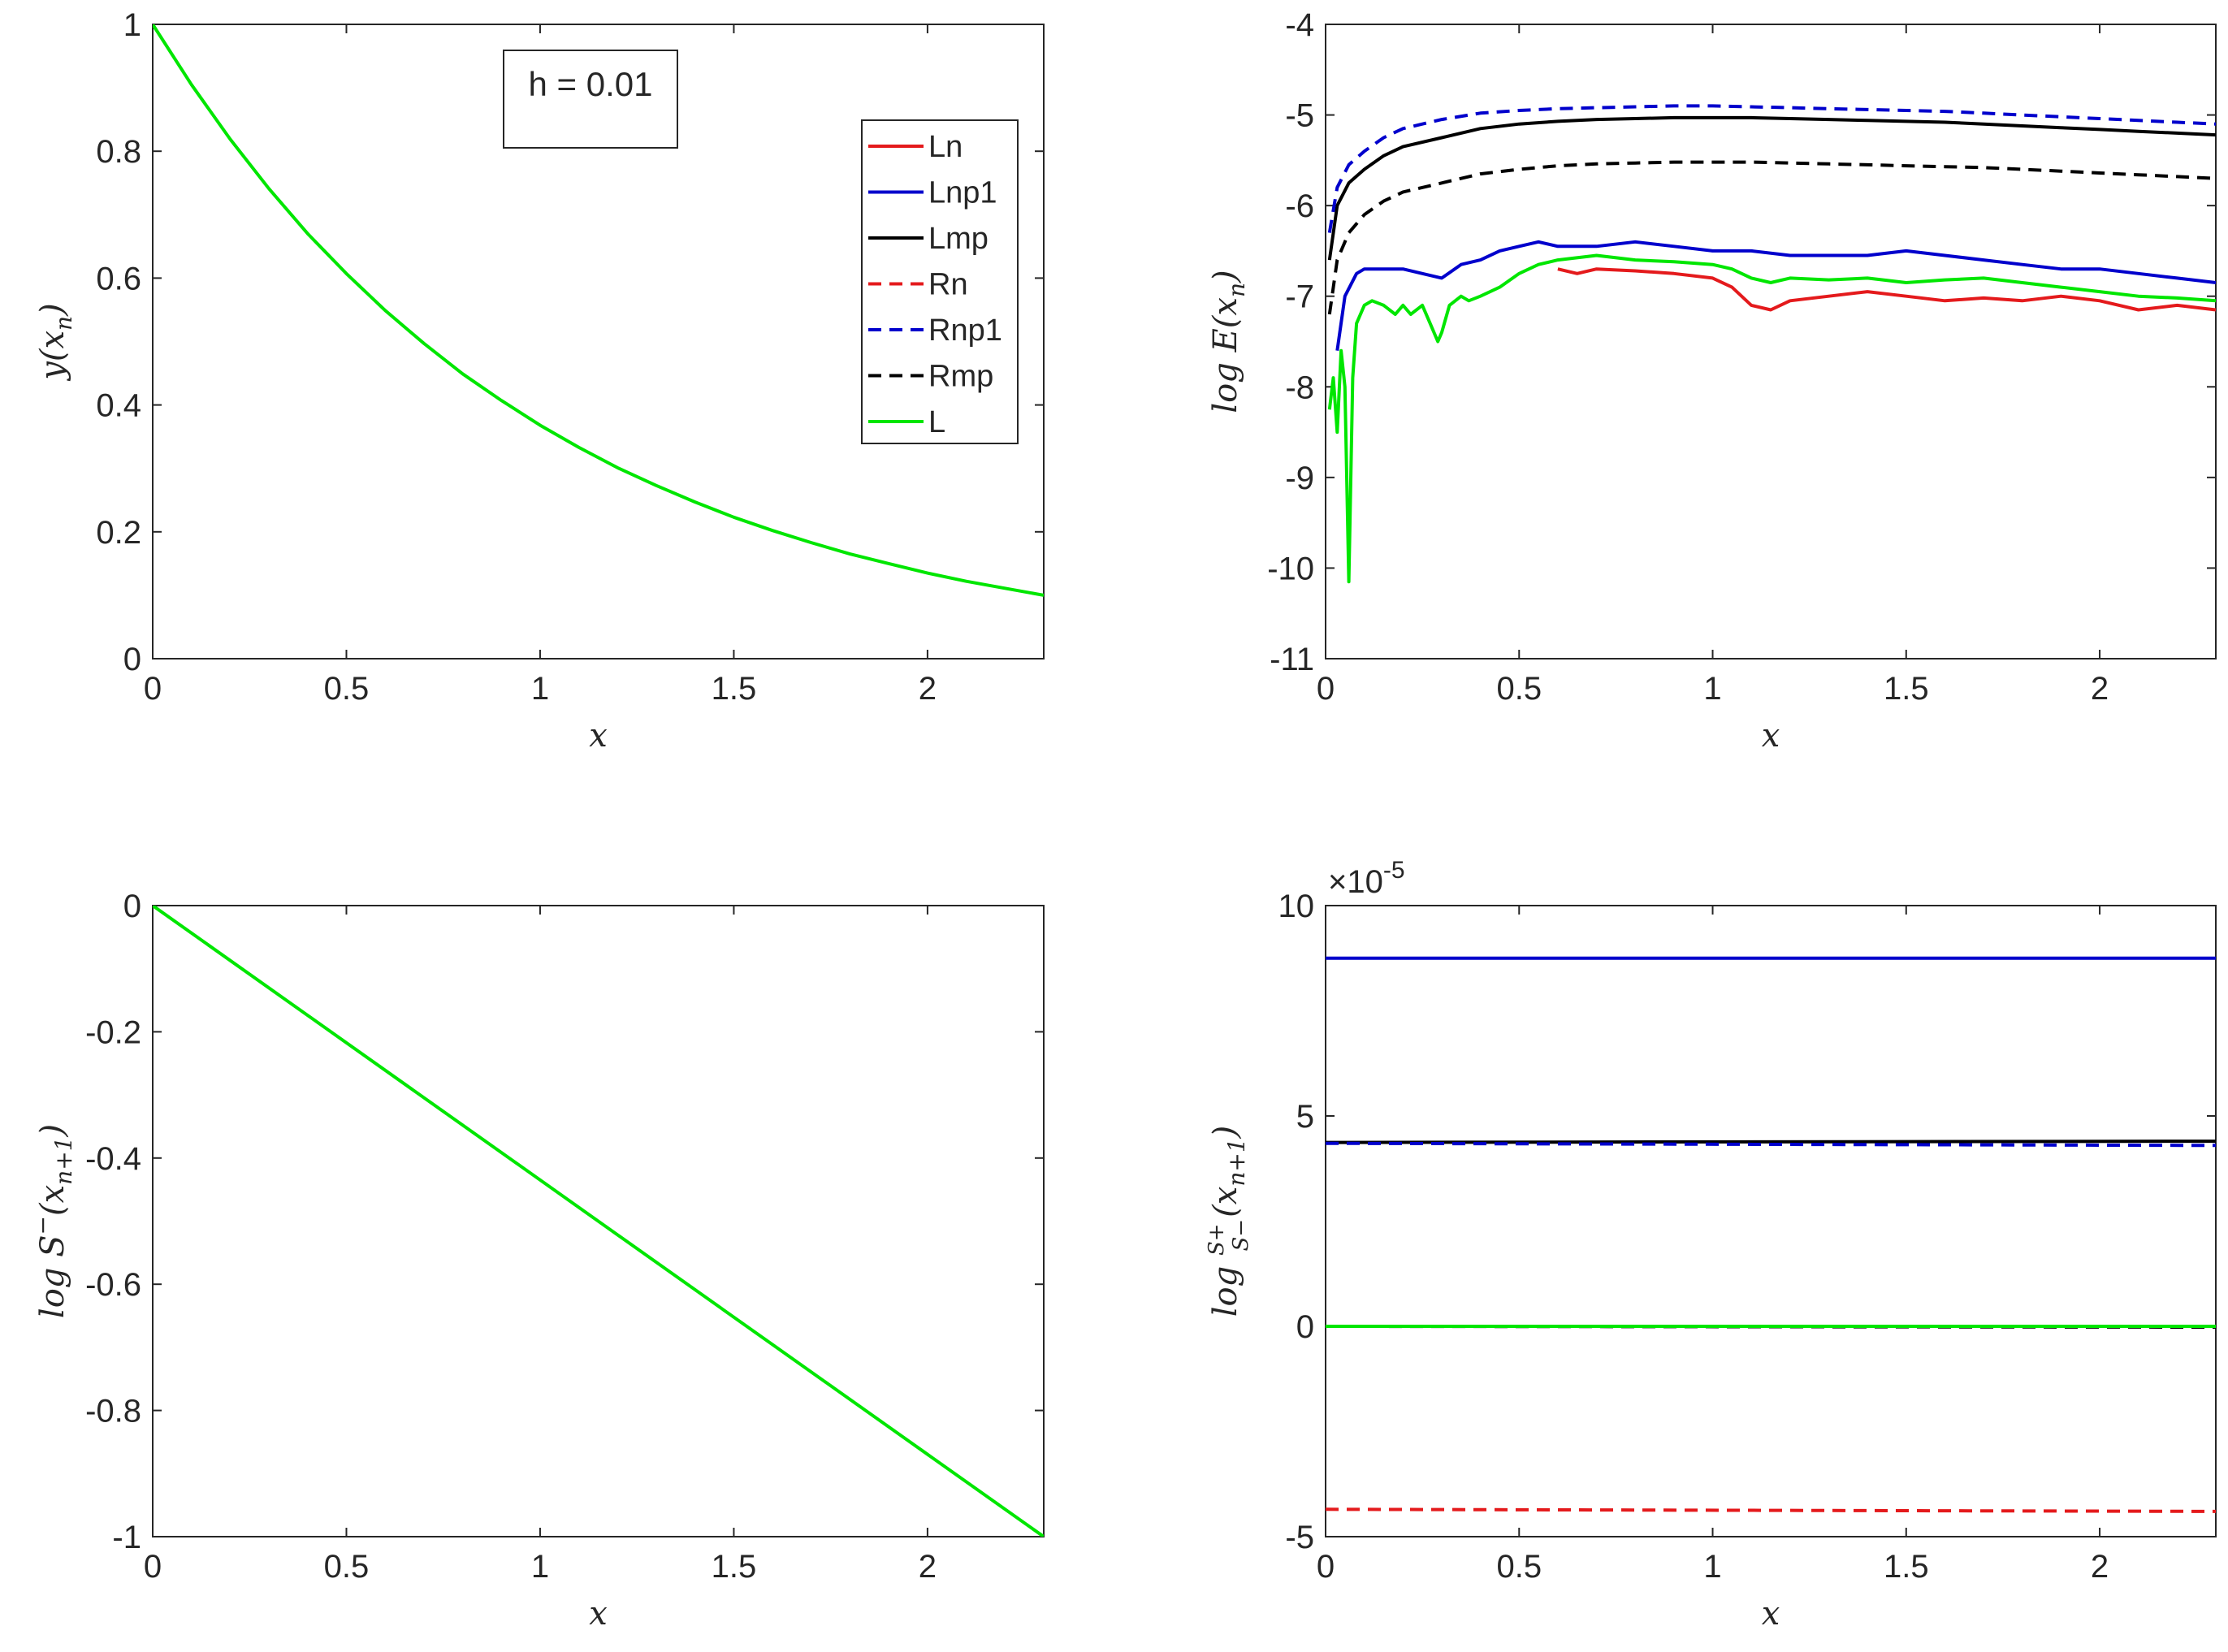 This screenshot has height=1652, width=2228. What do you see at coordinates (1292, 659) in the screenshot?
I see `y-tick-label: -11` at bounding box center [1292, 659].